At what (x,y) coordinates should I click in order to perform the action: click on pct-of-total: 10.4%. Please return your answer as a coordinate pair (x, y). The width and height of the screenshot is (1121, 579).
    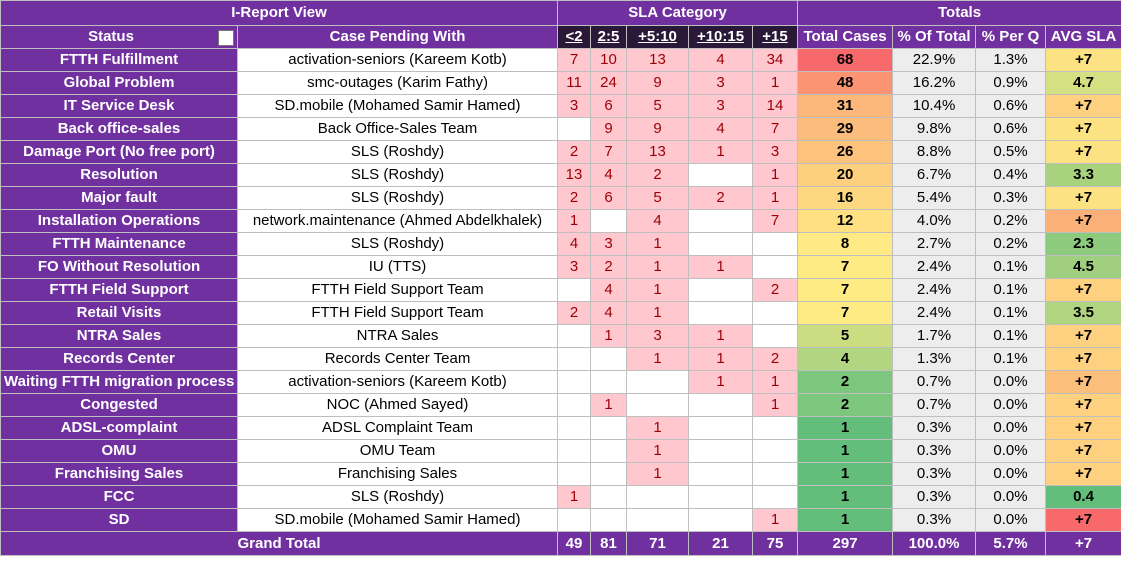
    Looking at the image, I should click on (934, 106).